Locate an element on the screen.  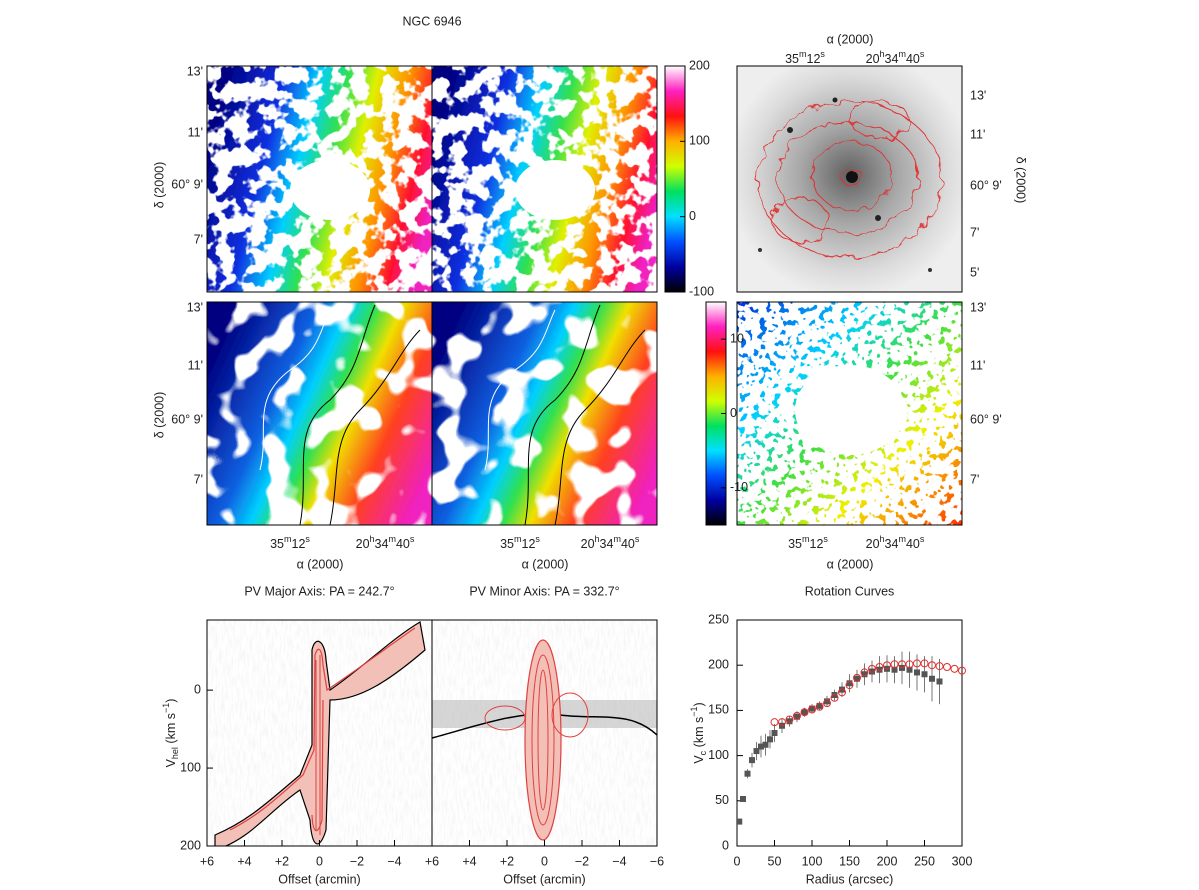
y-tick-label: -10 is located at coordinates (739, 487).